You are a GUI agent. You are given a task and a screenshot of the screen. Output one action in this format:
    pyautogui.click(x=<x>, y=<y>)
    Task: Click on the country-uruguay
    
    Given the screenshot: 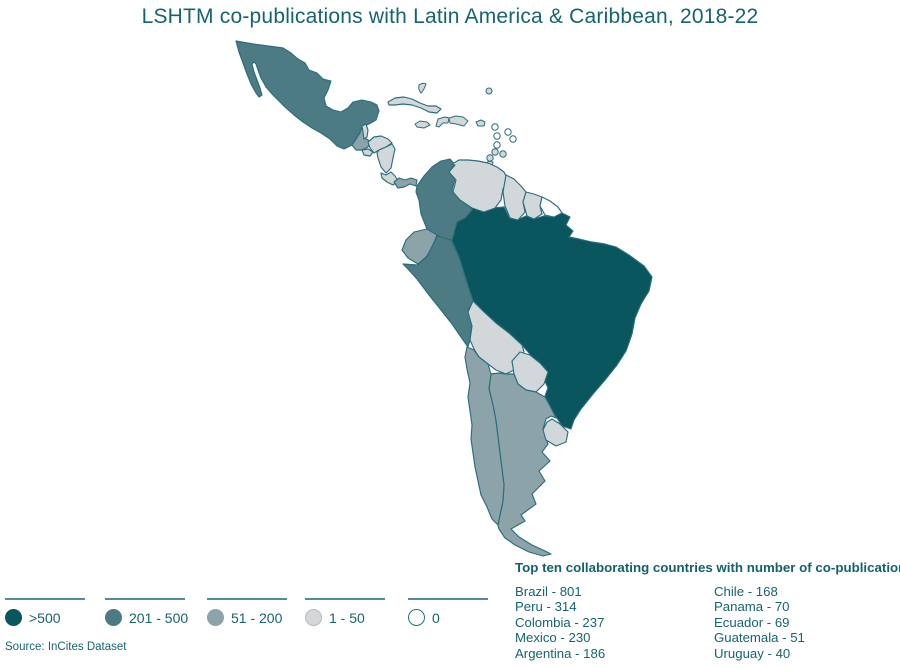 What is the action you would take?
    pyautogui.click(x=555, y=432)
    